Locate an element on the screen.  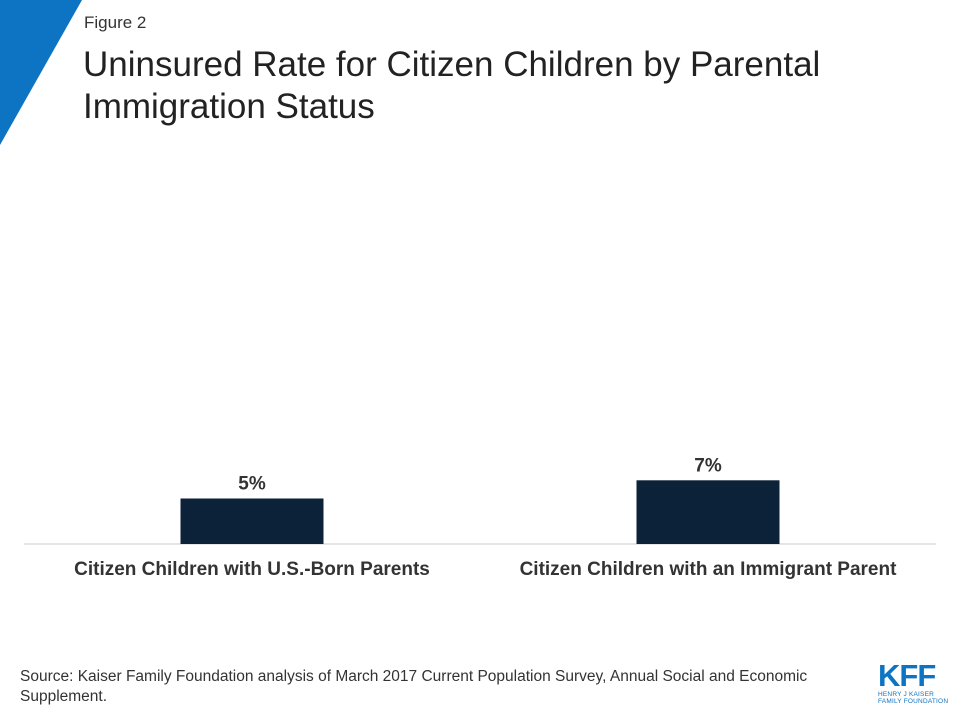
logo-line-2: FAMILY FOUNDATION is located at coordinates (913, 701).